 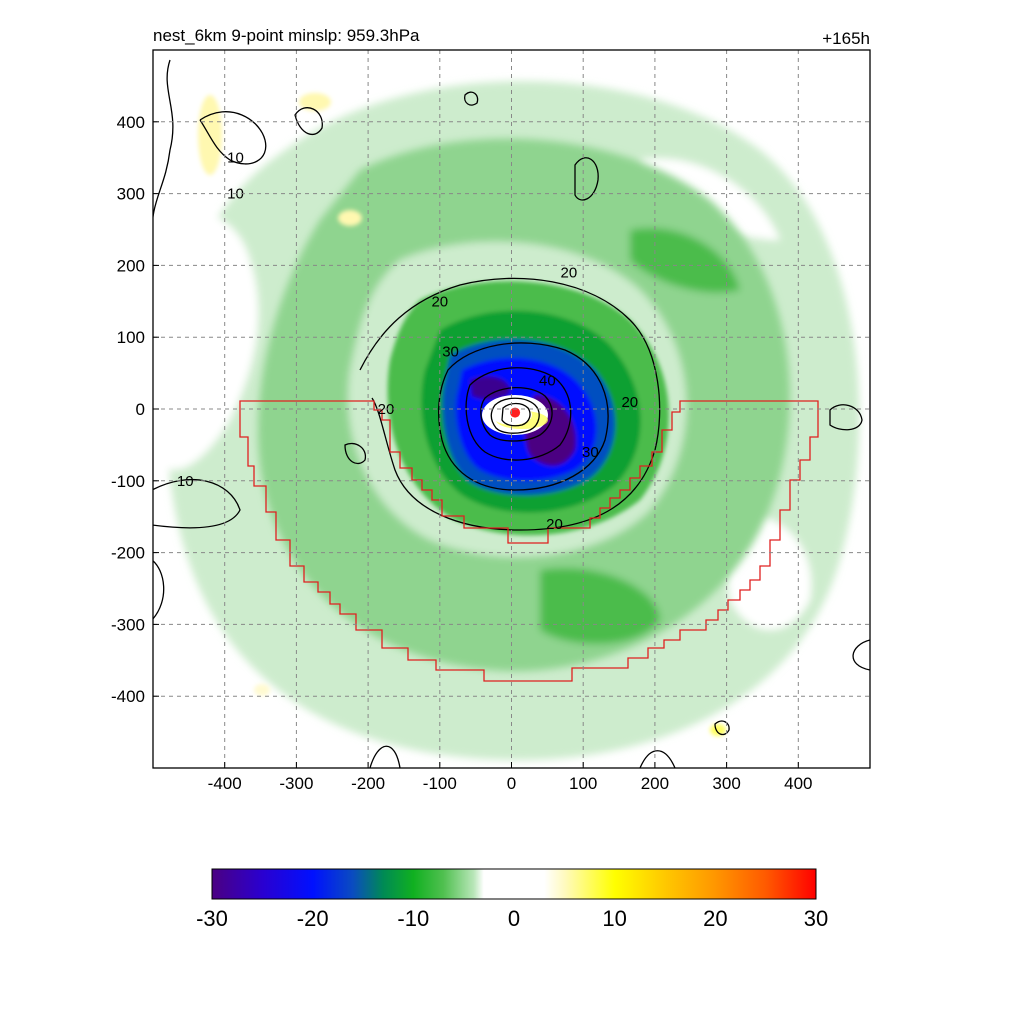 What do you see at coordinates (313, 918) in the screenshot?
I see `colorbar-tick-label: -20` at bounding box center [313, 918].